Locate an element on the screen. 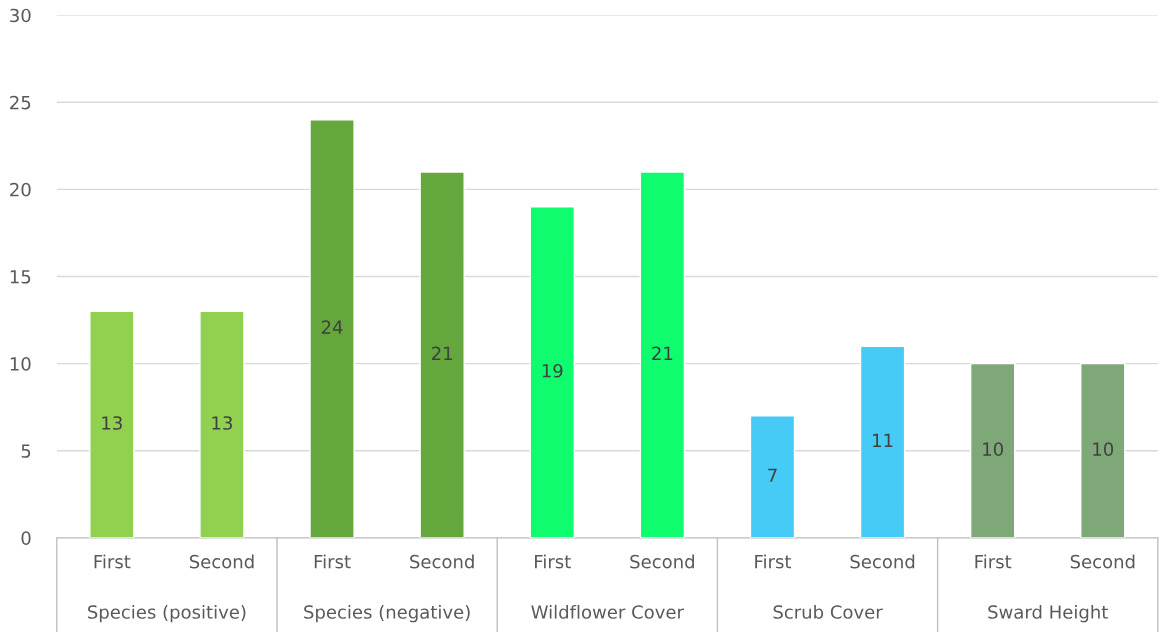 The image size is (1159, 632). data-label: 24 is located at coordinates (332, 327).